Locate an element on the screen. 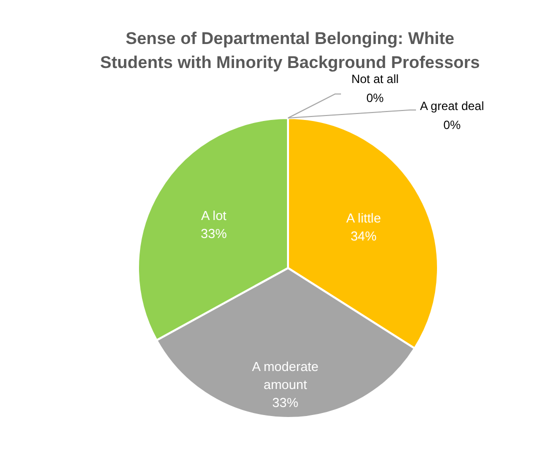 This screenshot has width=553, height=449. category-label: Not at all is located at coordinates (375, 79).